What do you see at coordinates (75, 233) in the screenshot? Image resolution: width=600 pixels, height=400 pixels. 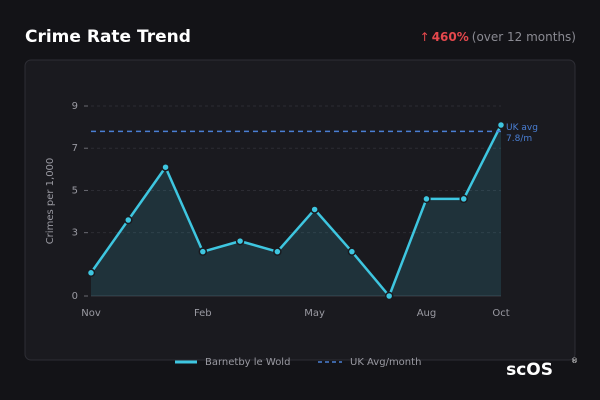 I see `y-tick-label: 3` at bounding box center [75, 233].